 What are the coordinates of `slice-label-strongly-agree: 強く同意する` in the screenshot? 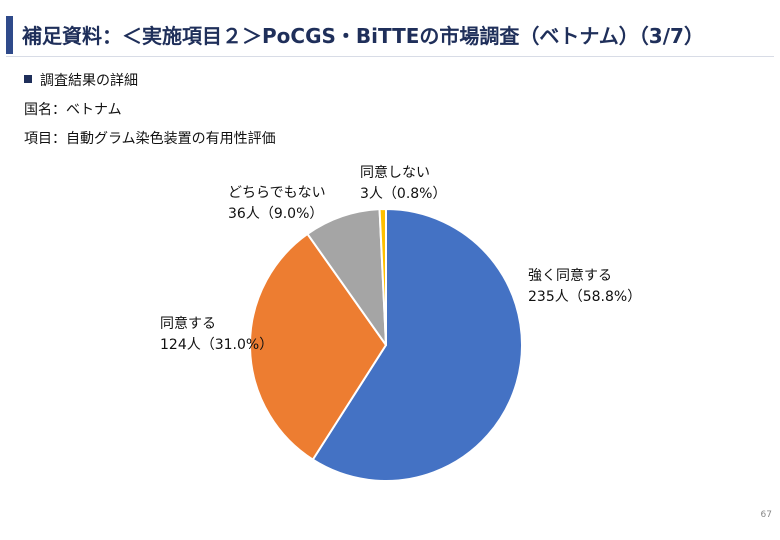 It's located at (570, 275).